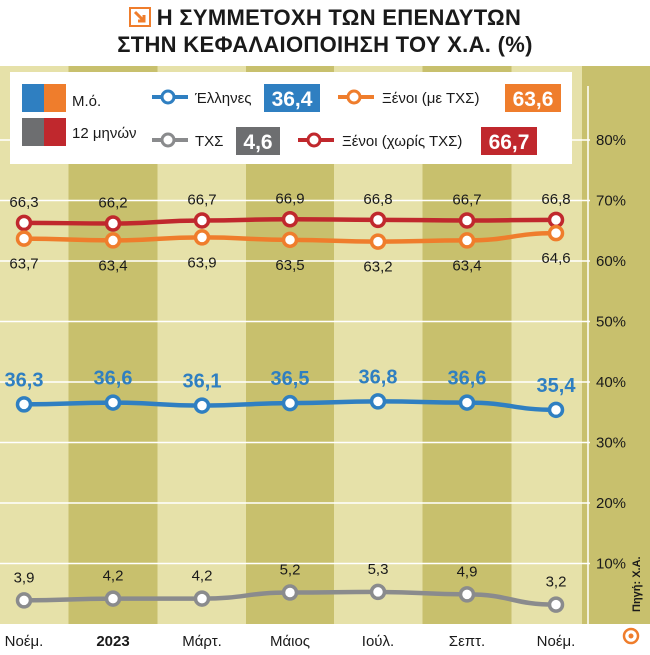  I want to click on data-label: 63,2, so click(377, 267).